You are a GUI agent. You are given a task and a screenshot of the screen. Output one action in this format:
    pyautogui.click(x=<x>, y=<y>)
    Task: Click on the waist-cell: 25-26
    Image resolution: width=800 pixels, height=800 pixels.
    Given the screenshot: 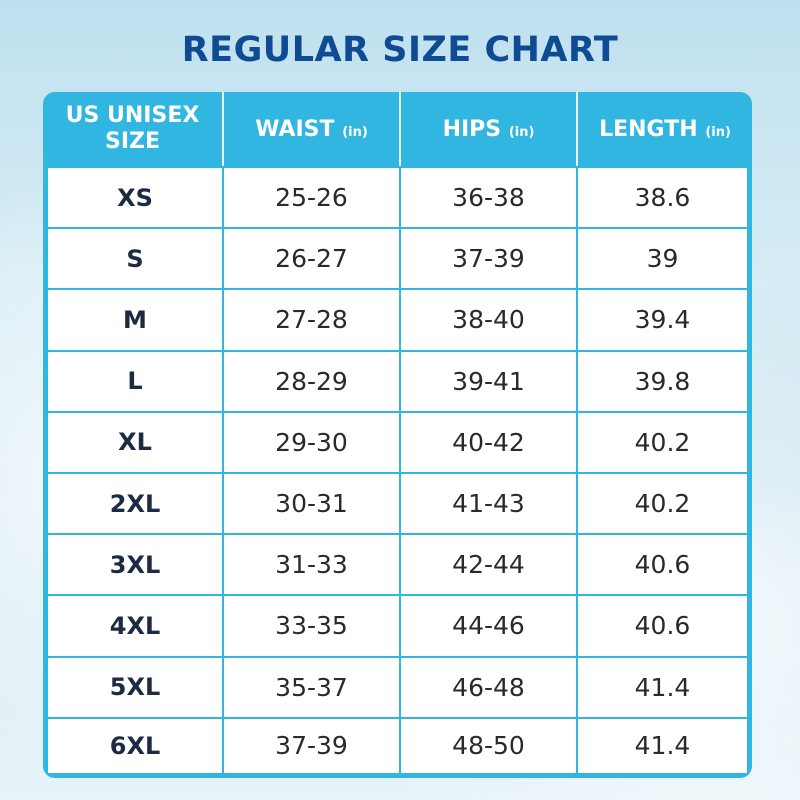 What is the action you would take?
    pyautogui.click(x=312, y=197)
    